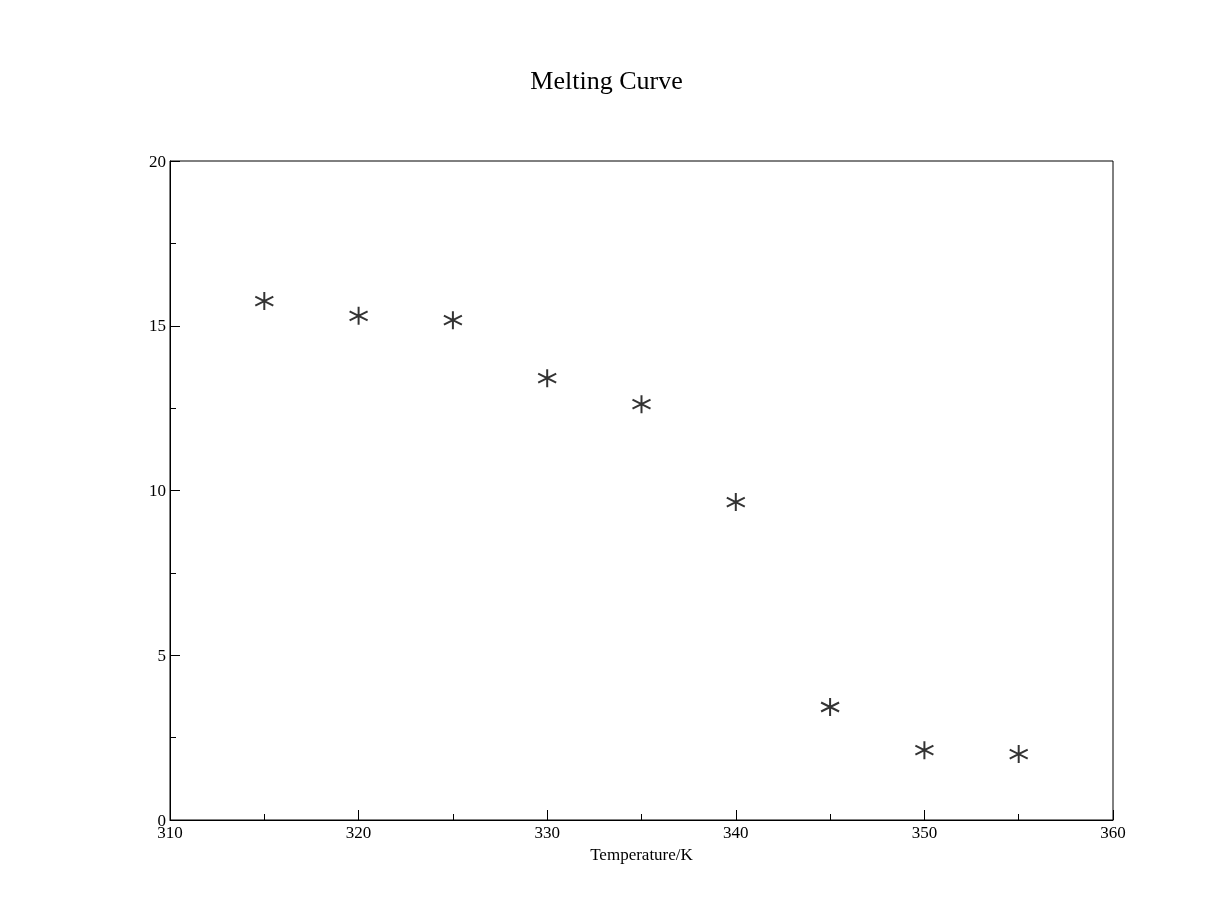 Image resolution: width=1213 pixels, height=923 pixels. What do you see at coordinates (358, 832) in the screenshot?
I see `x-tick-label: 320` at bounding box center [358, 832].